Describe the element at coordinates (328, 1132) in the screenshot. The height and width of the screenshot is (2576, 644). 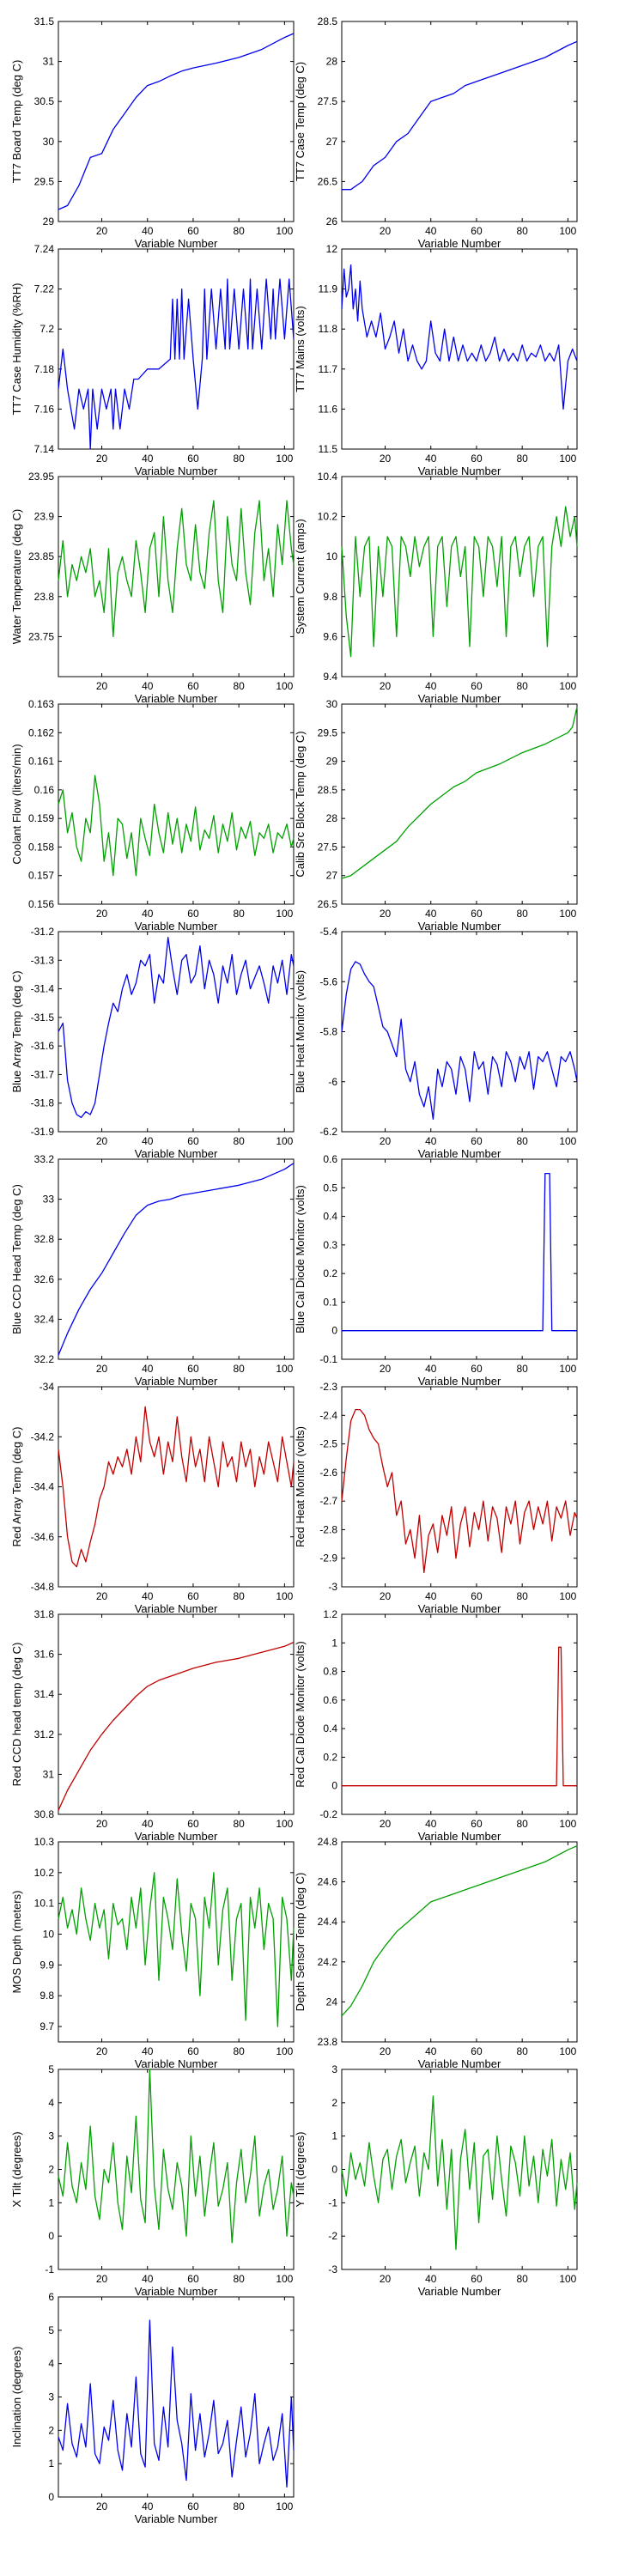
I see `y-tick-label: -6.2` at that location.